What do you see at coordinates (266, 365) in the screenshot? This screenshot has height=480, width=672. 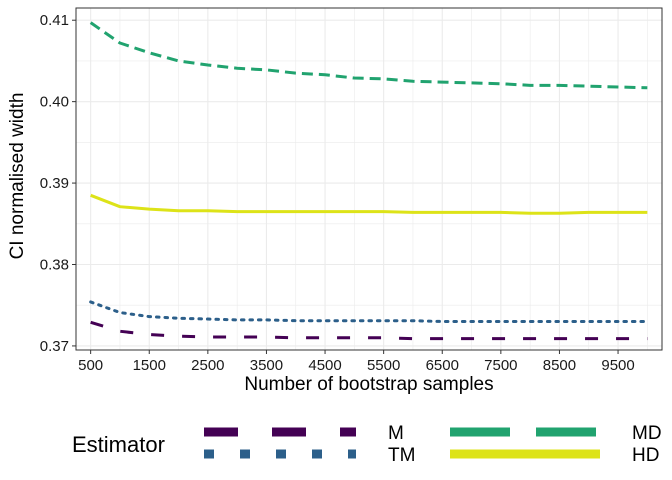 I see `x-tick-label: 3500` at bounding box center [266, 365].